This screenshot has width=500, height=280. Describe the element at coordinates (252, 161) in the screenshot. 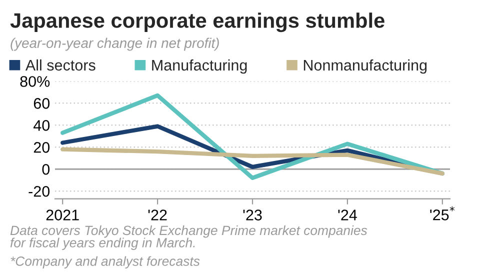

I see `line-series` at that location.